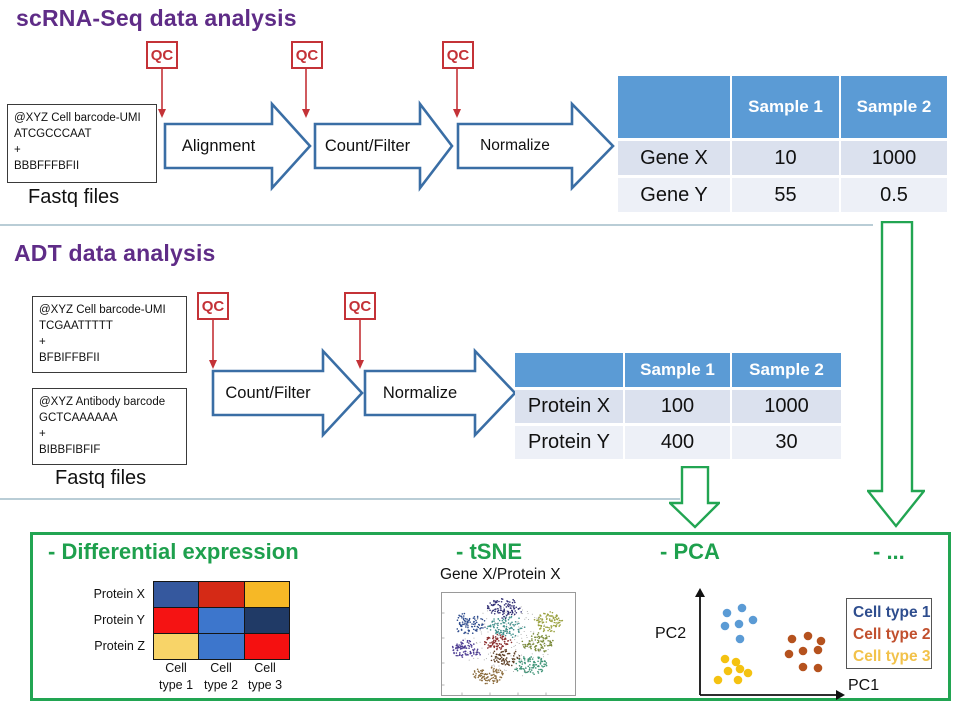 Image resolution: width=960 pixels, height=709 pixels. I want to click on legend-item: Cell type 1, so click(892, 612).